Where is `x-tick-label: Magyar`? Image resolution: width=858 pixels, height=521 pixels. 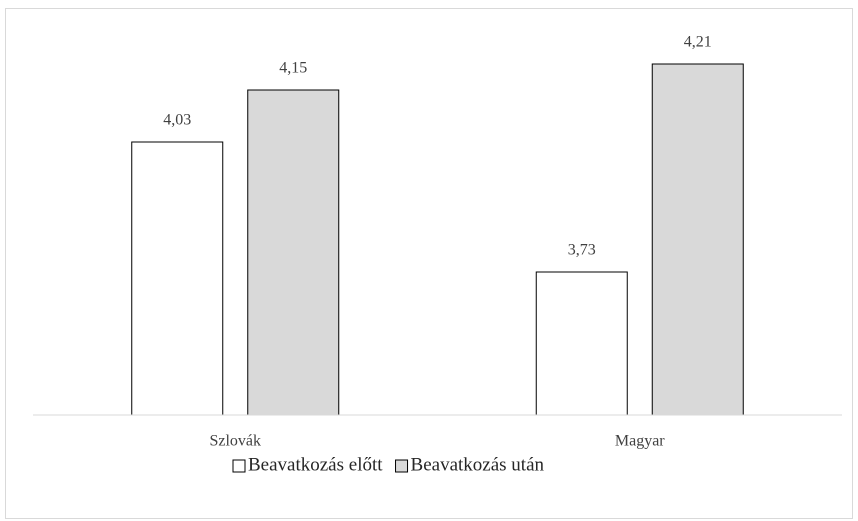 x-tick-label: Magyar is located at coordinates (640, 441).